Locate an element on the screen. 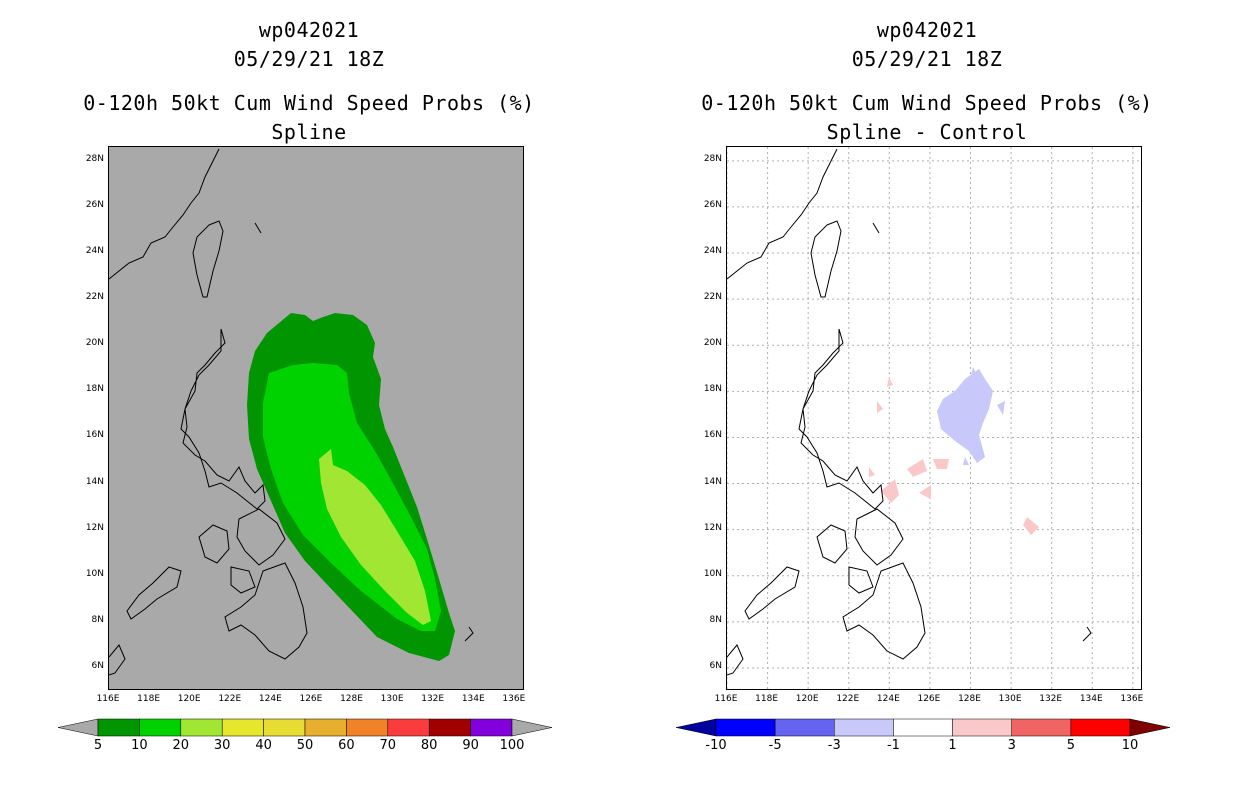 The image size is (1236, 800). left-colorbar-label: 90 is located at coordinates (470, 745).